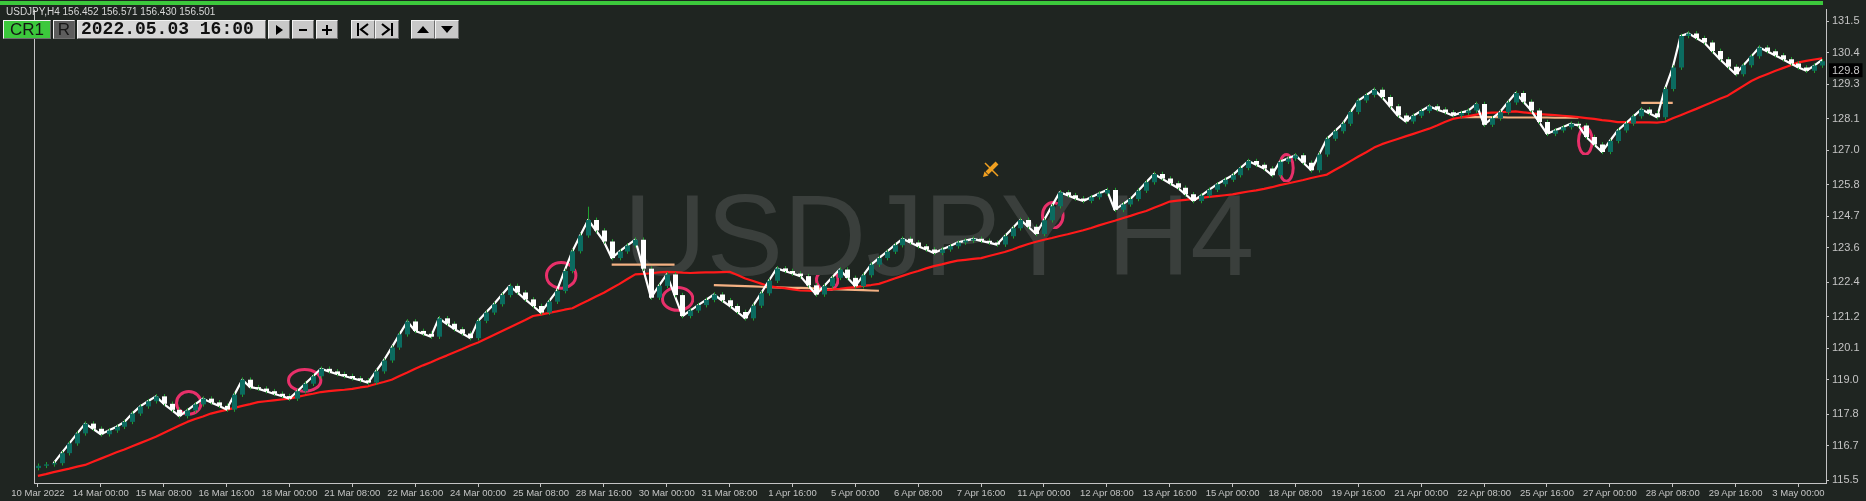 Image resolution: width=1866 pixels, height=501 pixels. I want to click on x-tick-label: 15 Mar 08:00, so click(163, 493).